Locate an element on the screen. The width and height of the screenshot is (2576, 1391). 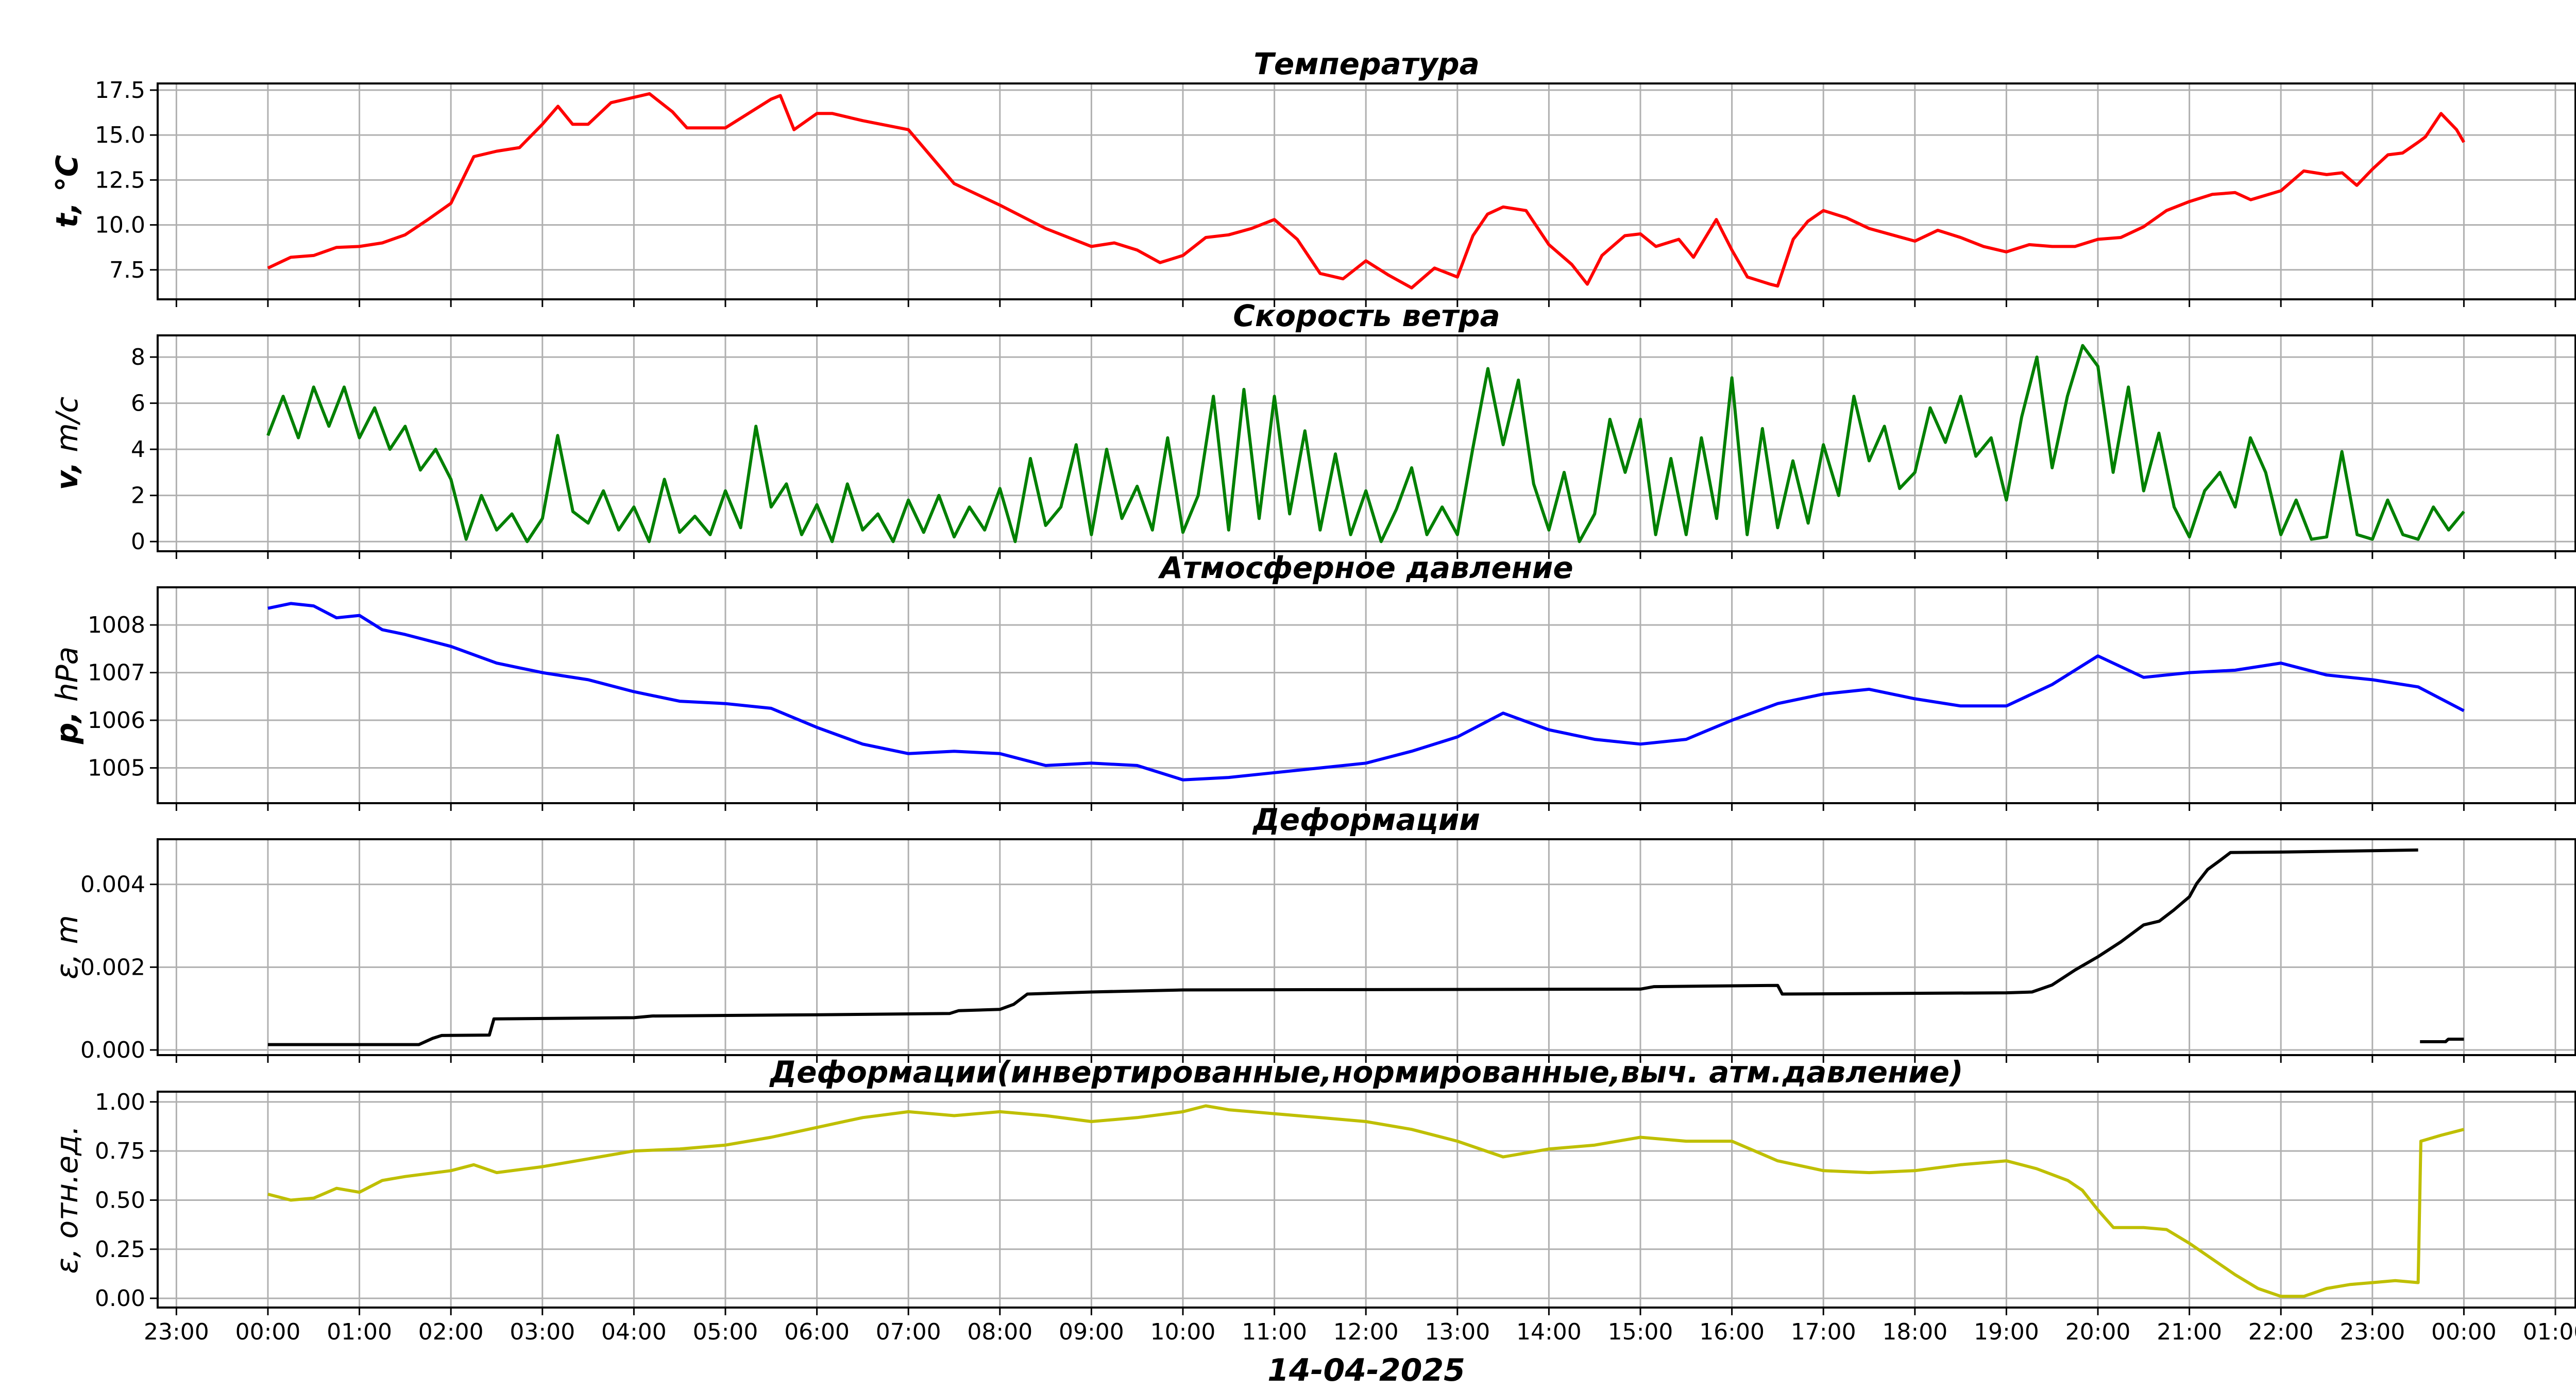
y-axis-label-unit: m/c is located at coordinates (66, 429).